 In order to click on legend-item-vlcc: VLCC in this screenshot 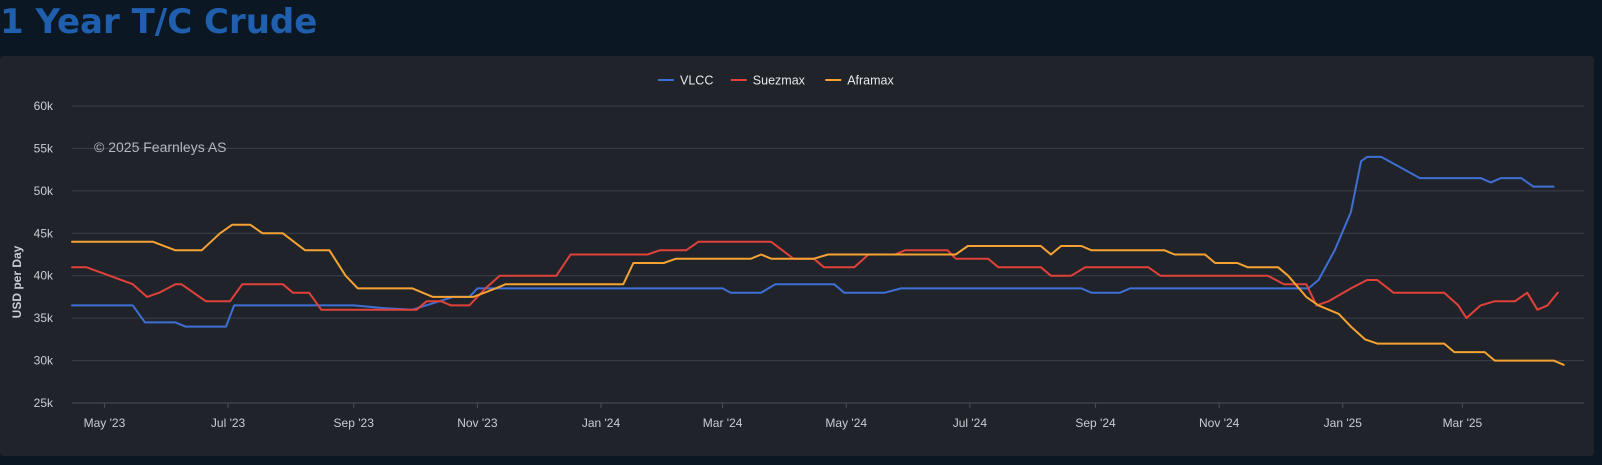, I will do `click(685, 81)`.